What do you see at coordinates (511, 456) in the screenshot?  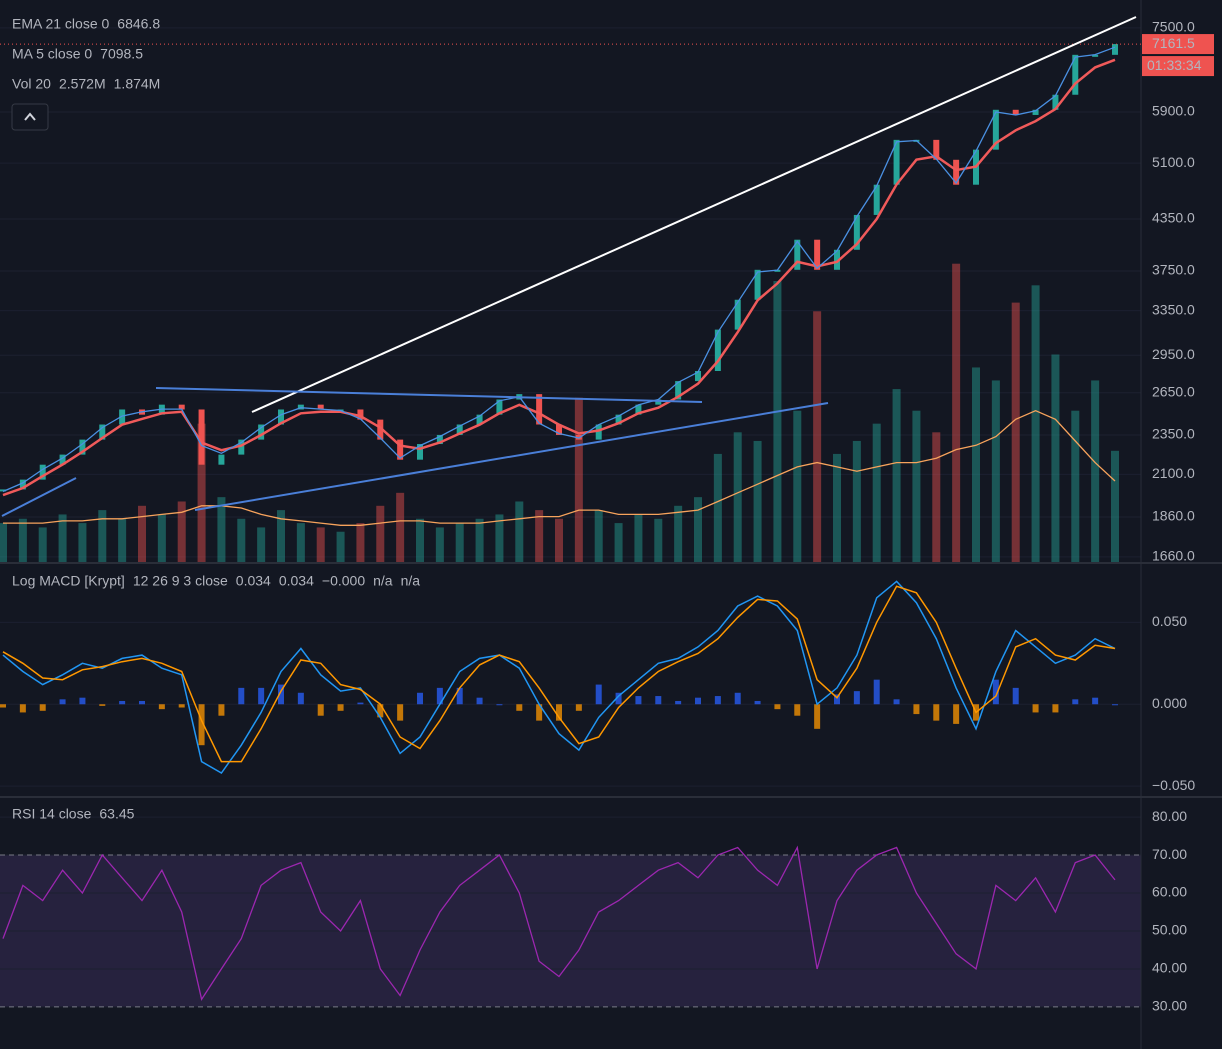 I see `trend-line` at bounding box center [511, 456].